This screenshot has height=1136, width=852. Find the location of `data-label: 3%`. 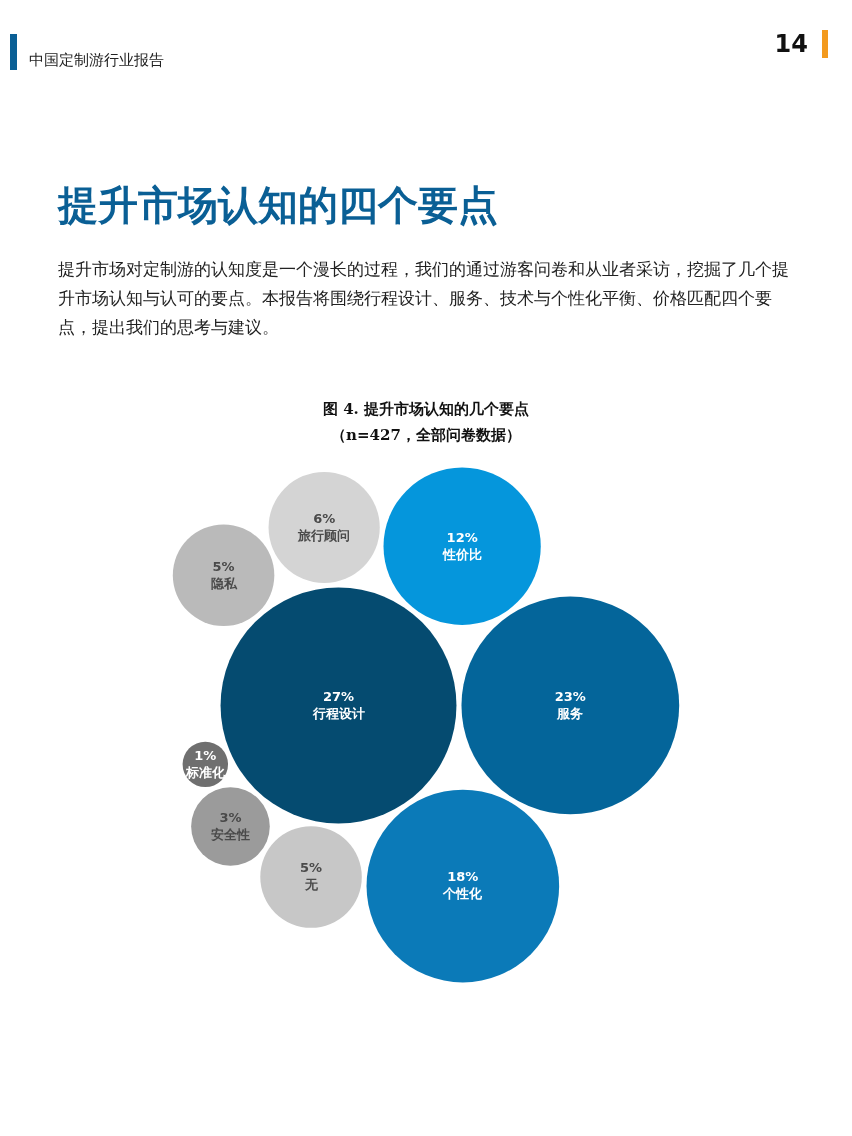

data-label: 3% is located at coordinates (230, 817).